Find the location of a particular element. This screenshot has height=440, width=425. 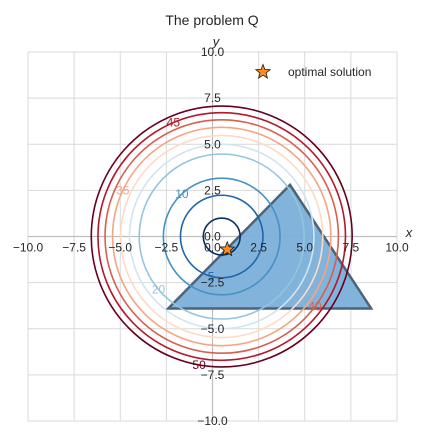

contour-label-45: 45 is located at coordinates (174, 123).